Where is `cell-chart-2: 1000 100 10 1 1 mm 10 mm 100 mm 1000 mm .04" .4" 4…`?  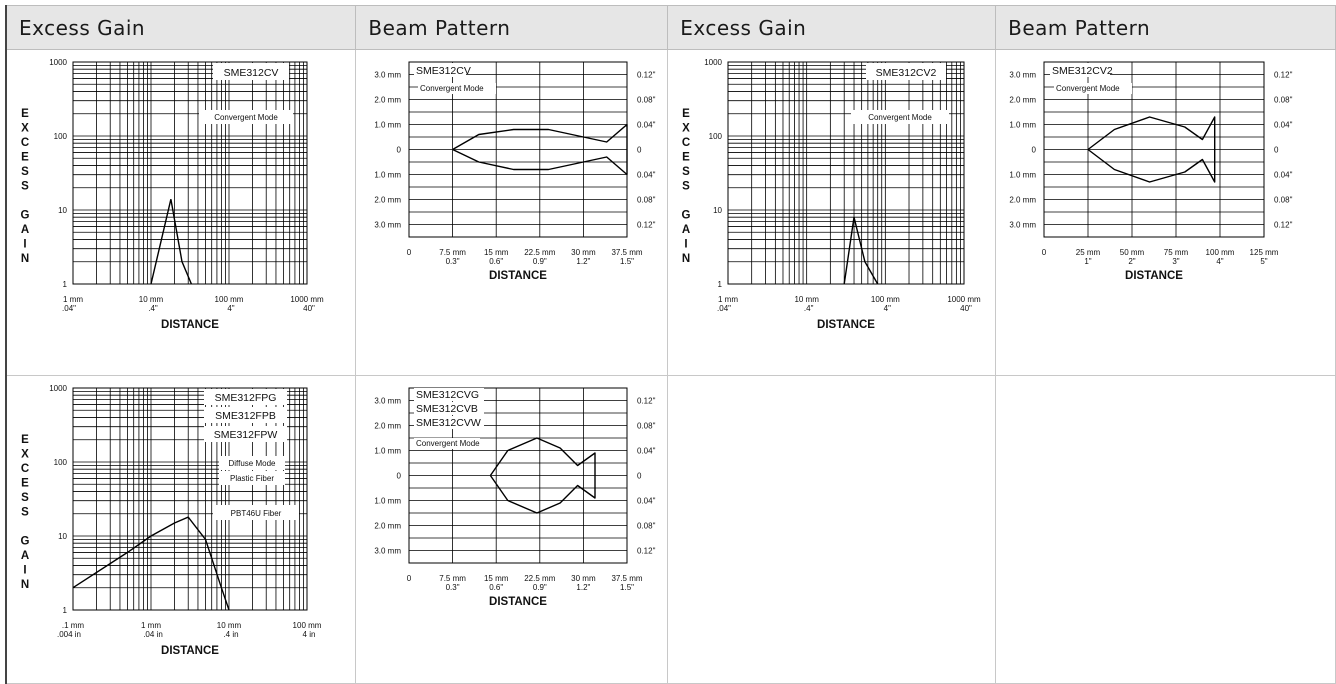
cell-chart-2: 1000 100 10 1 1 mm 10 mm 100 mm 1000 mm .04" .4" 4… is located at coordinates (832, 212).